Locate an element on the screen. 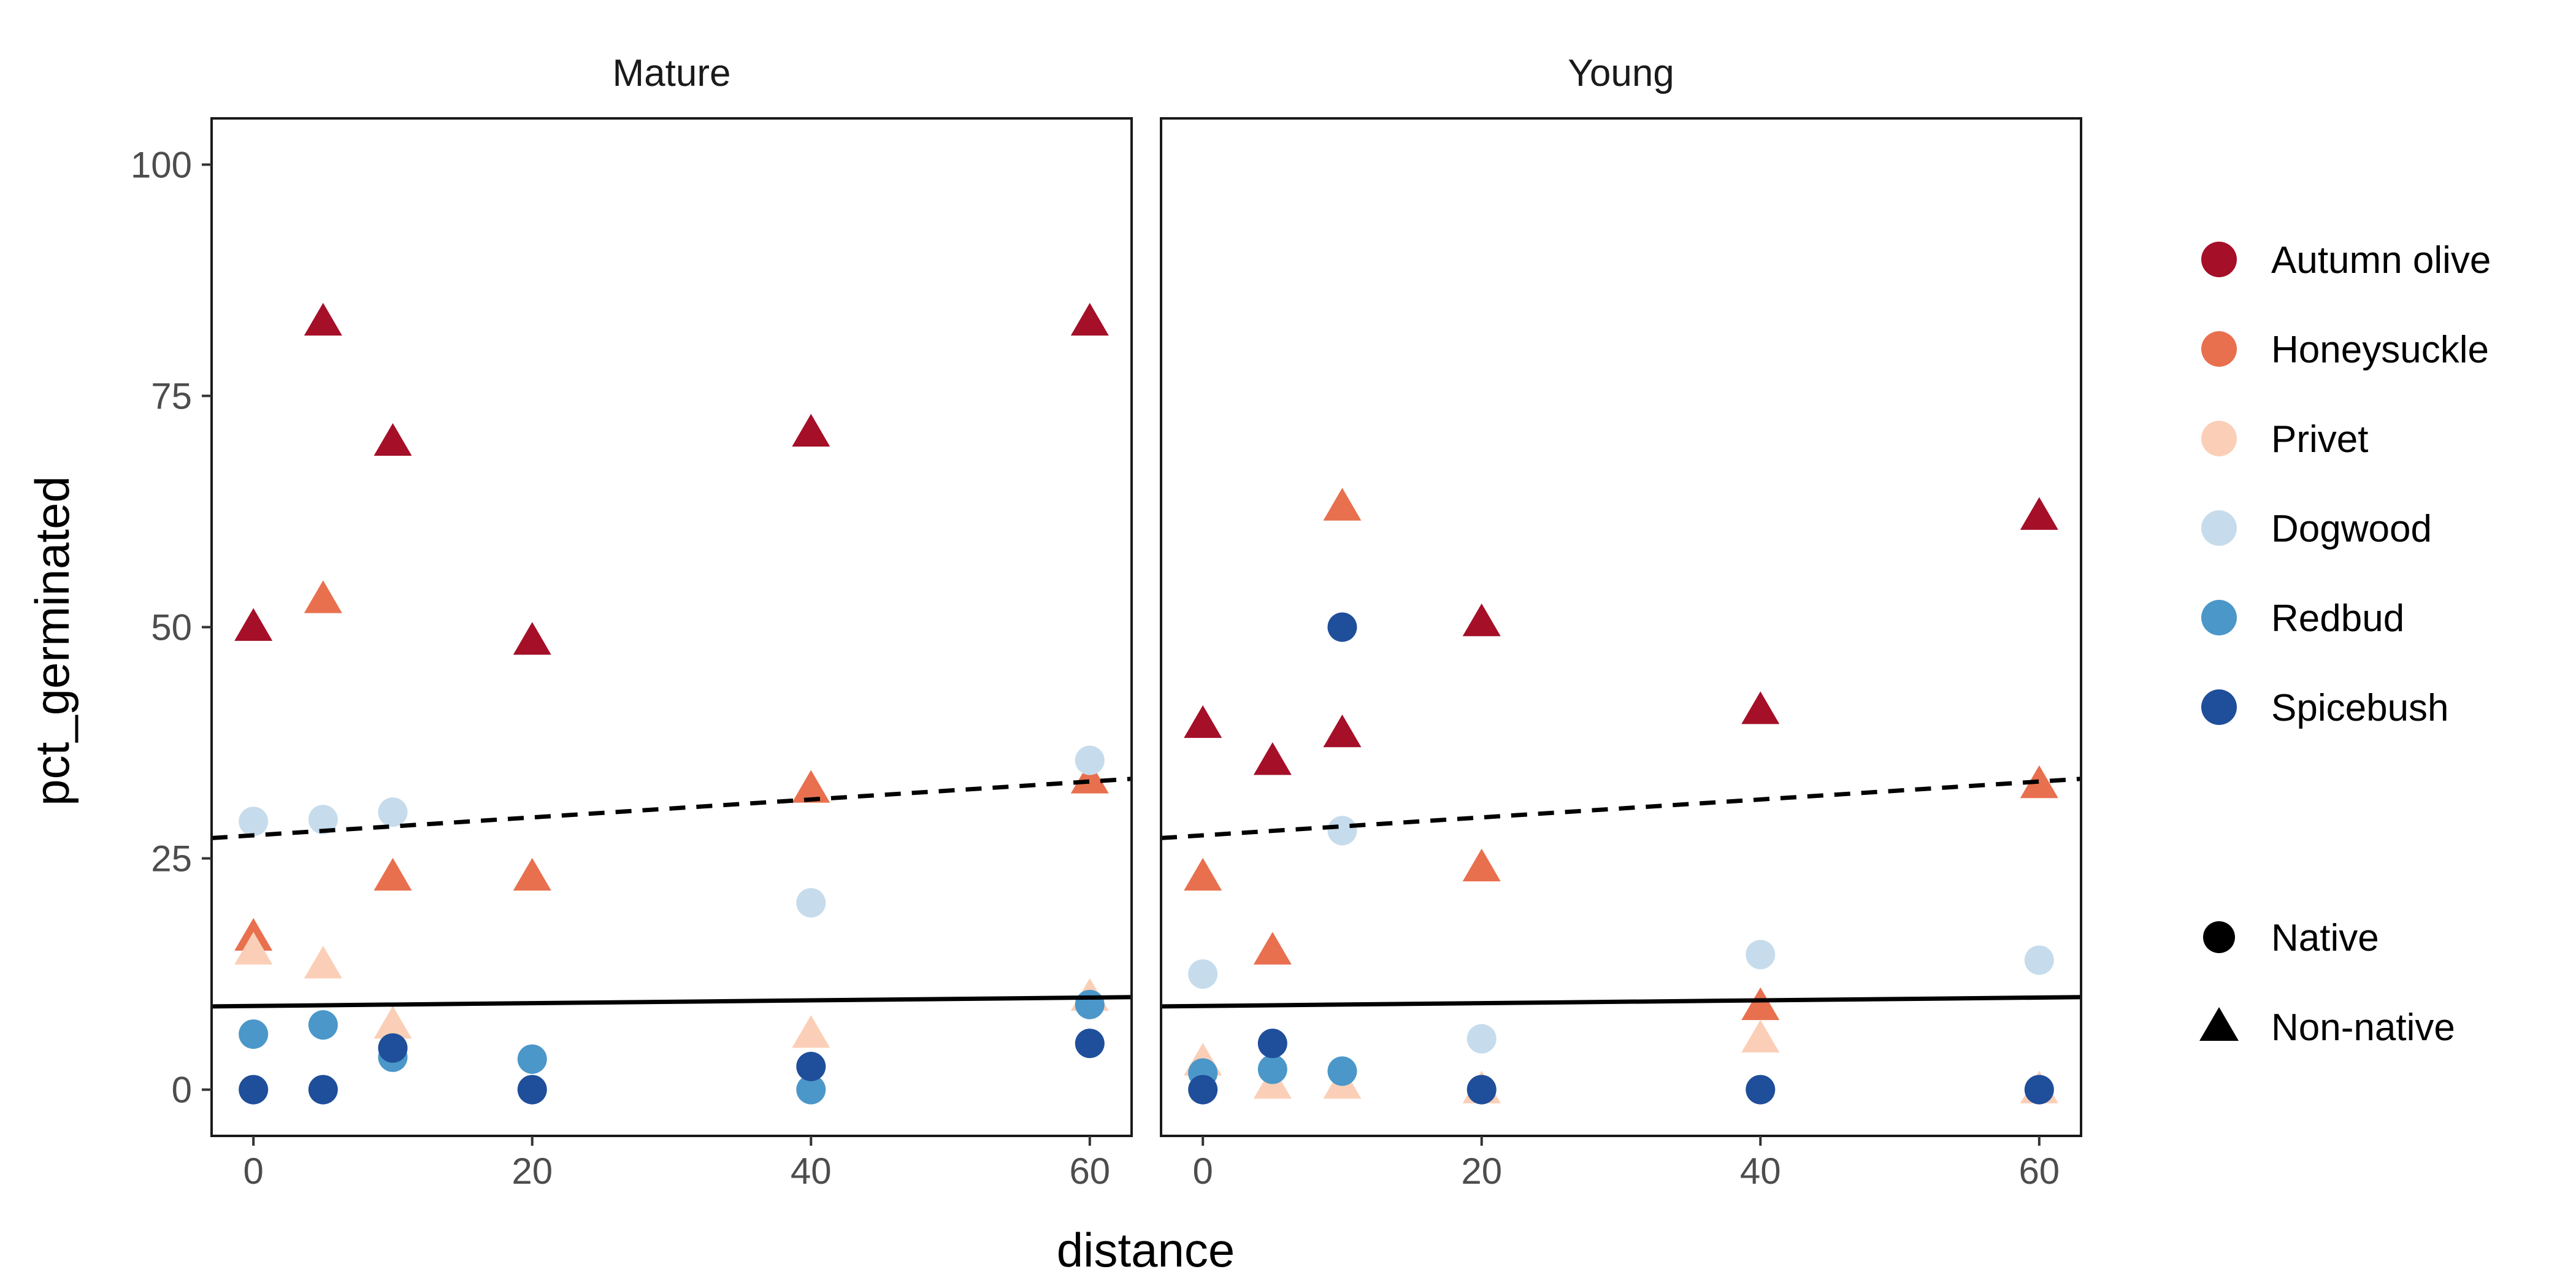 The width and height of the screenshot is (2576, 1288). x-tick-label: 20 is located at coordinates (1481, 1171).